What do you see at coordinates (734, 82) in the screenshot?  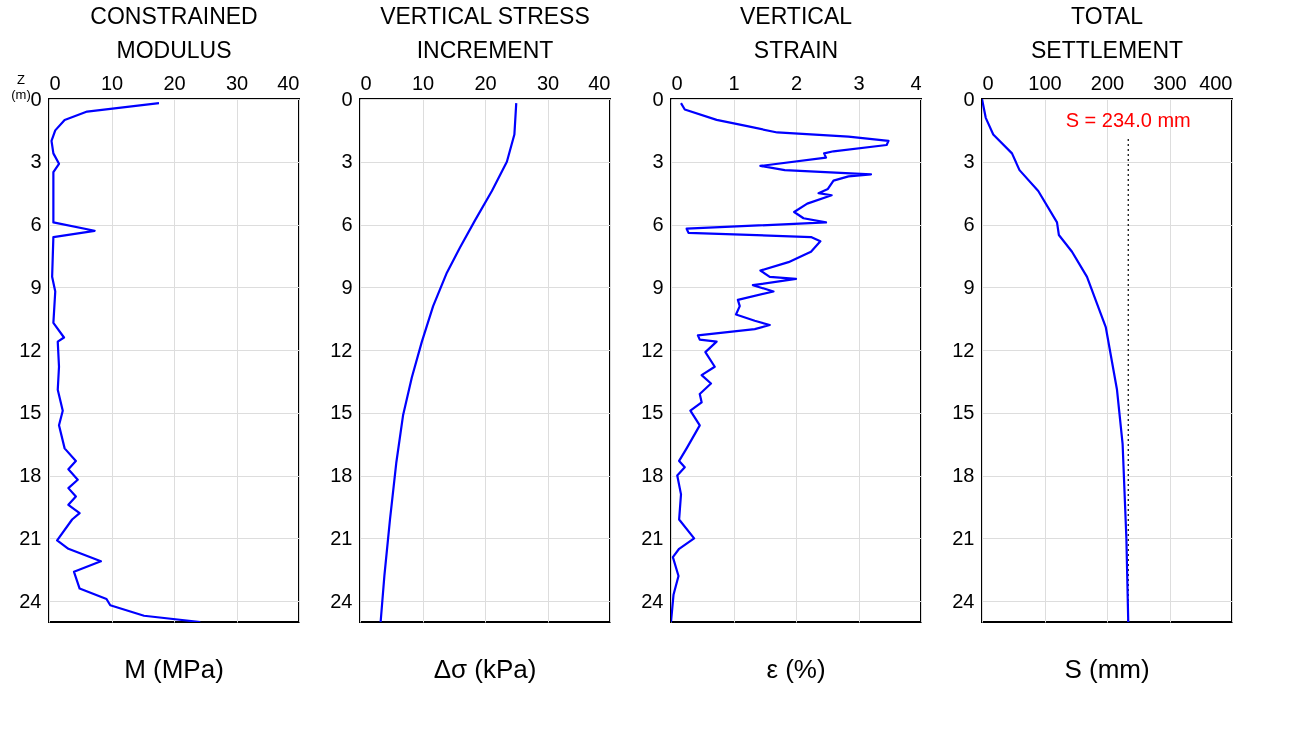 I see `x-tick-label: 1` at bounding box center [734, 82].